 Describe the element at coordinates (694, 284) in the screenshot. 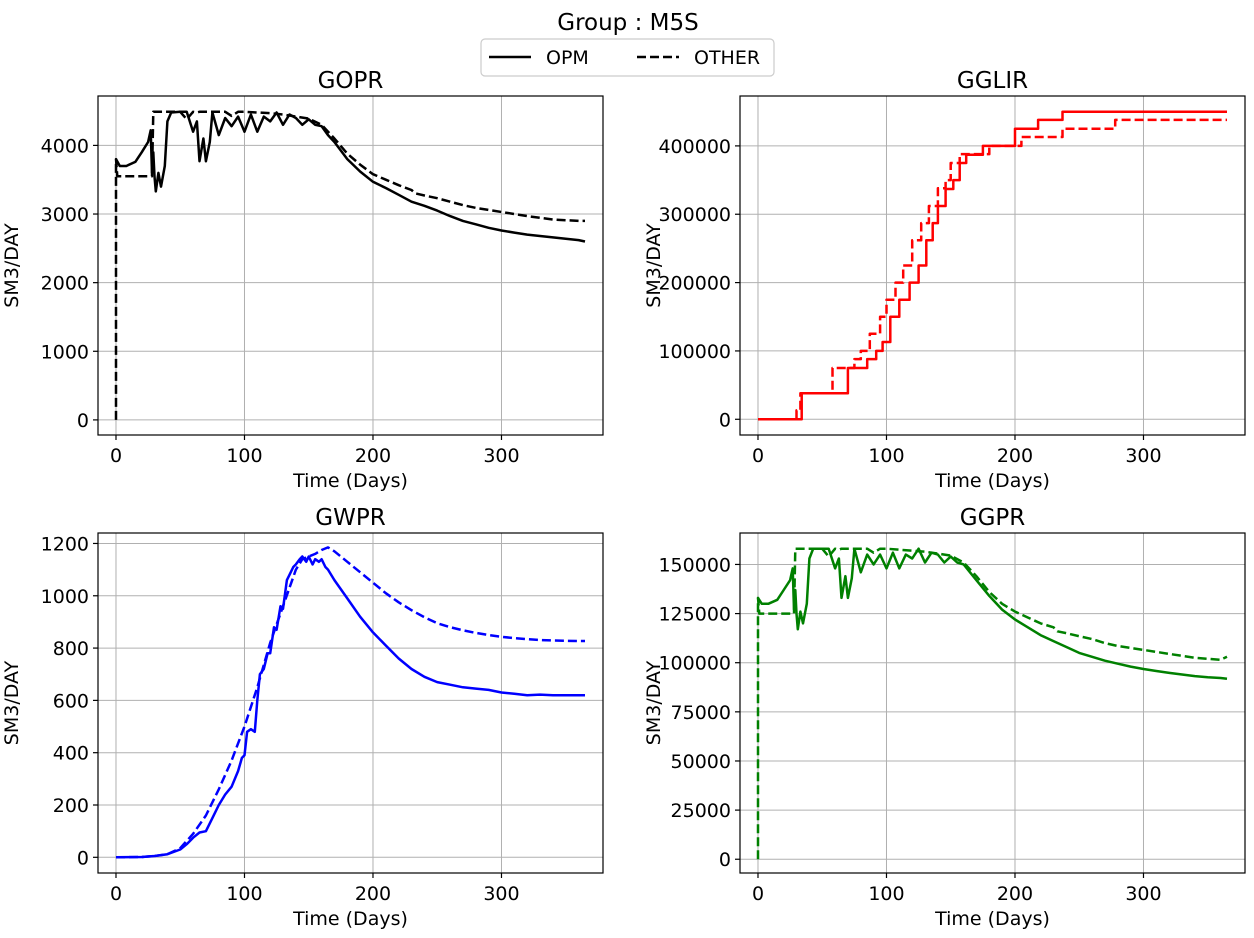

I see `y-tick-label: 200000` at that location.